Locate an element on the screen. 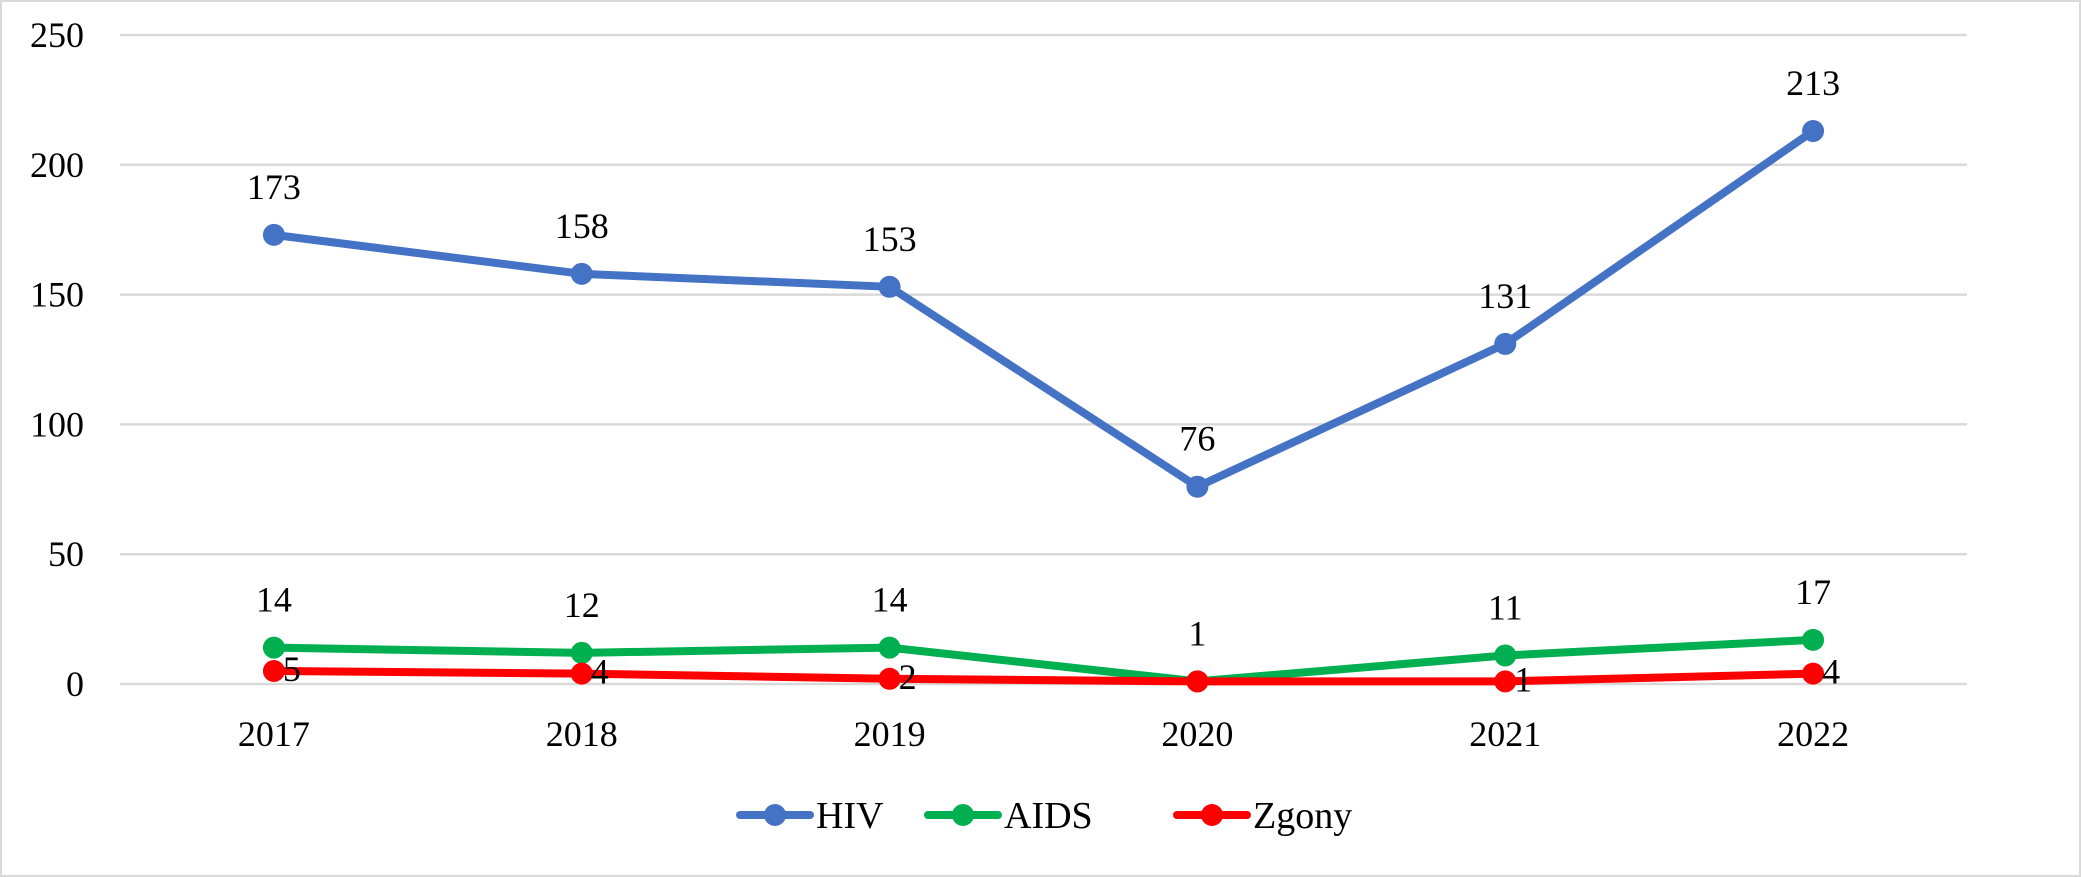 The height and width of the screenshot is (877, 2081). y-tick-label: 250 is located at coordinates (57, 35).